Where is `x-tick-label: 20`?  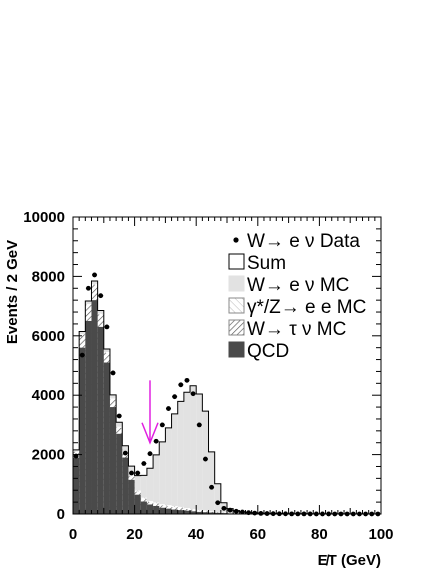
x-tick-label: 20 is located at coordinates (134, 534).